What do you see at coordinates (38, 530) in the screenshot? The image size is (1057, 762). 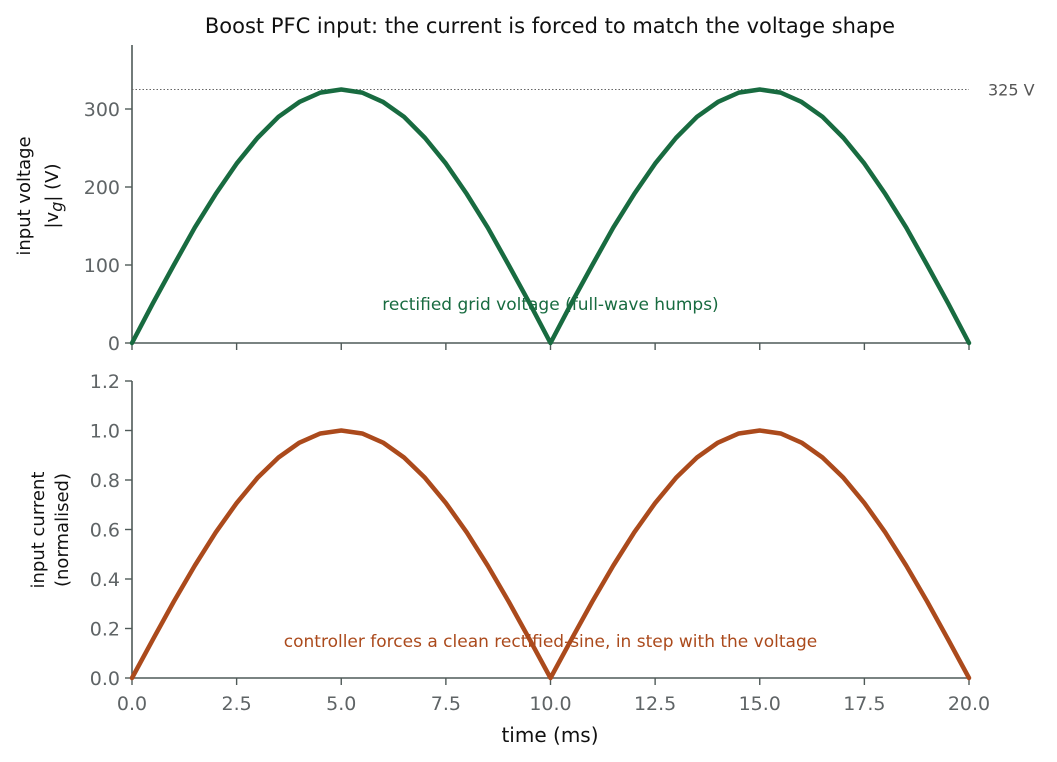 I see `current-y-label: input current` at bounding box center [38, 530].